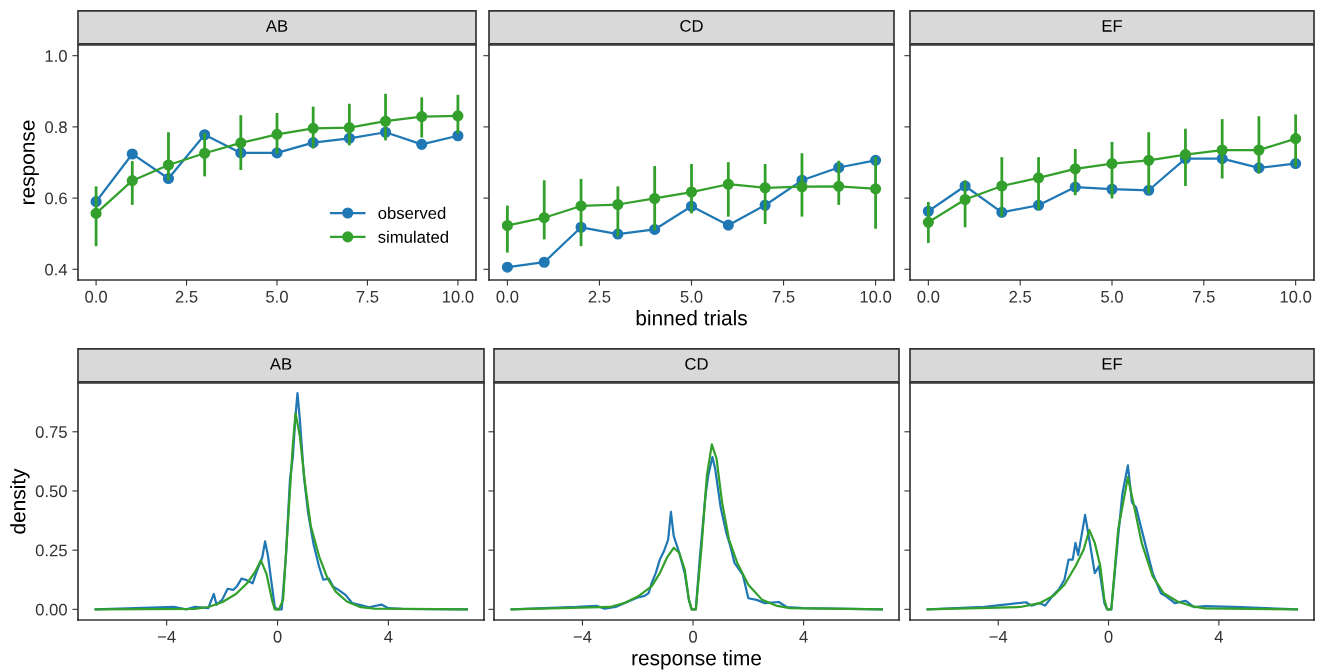  Describe the element at coordinates (56, 127) in the screenshot. I see `y-tick-label: 0.8` at that location.